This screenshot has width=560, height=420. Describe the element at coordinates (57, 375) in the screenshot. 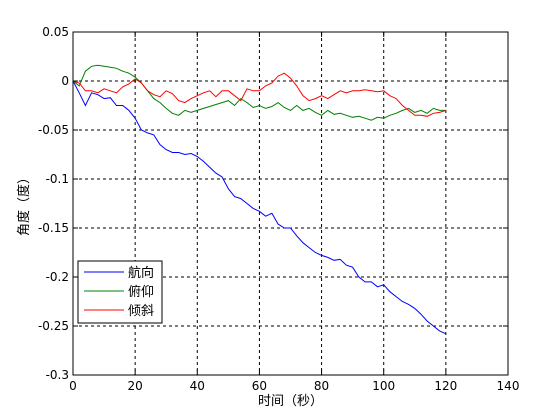

I see `y-tick-label: -0.3` at that location.